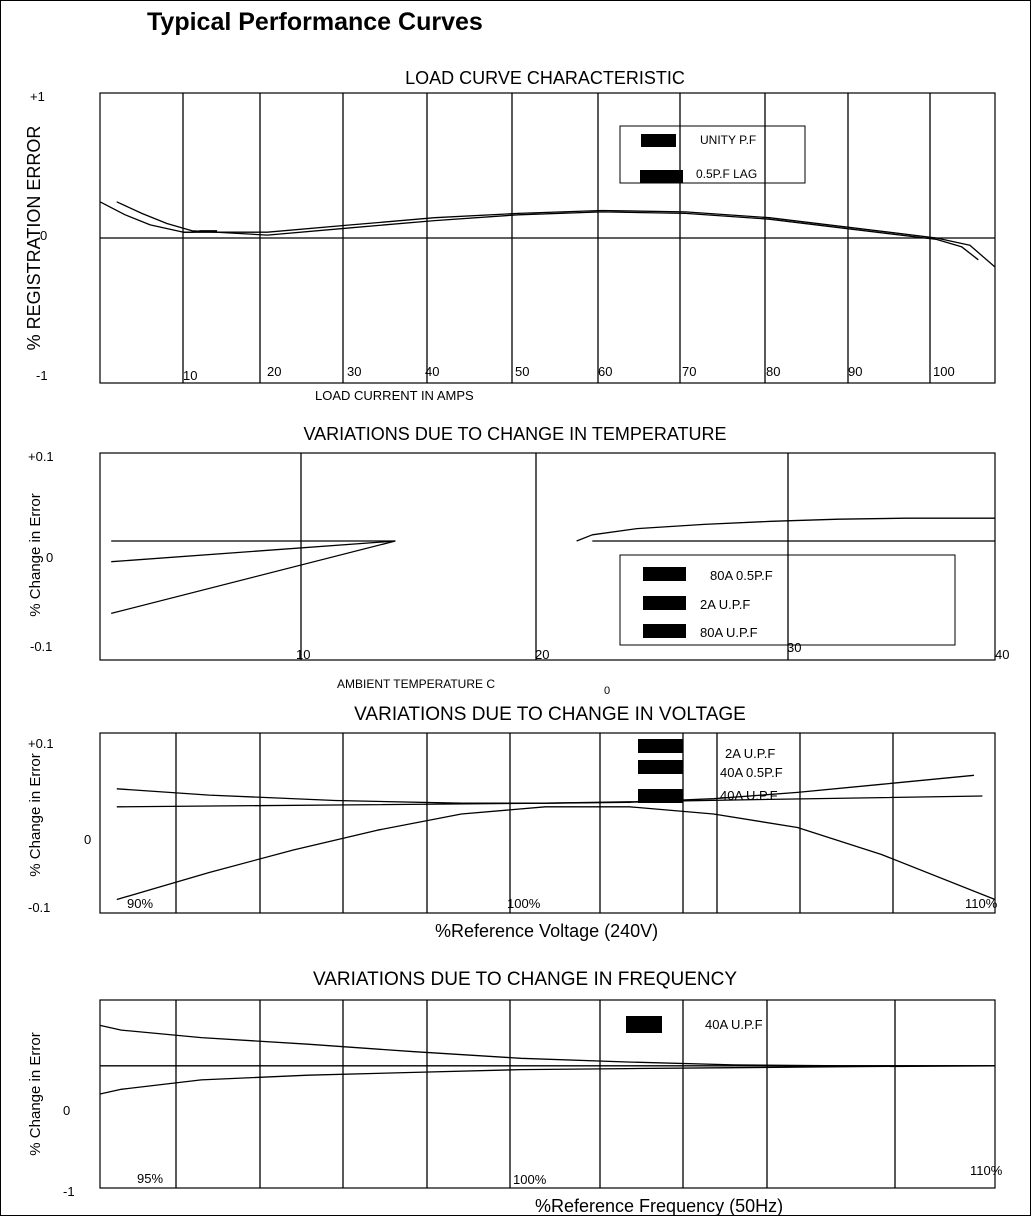 The image size is (1031, 1216). What do you see at coordinates (37, 96) in the screenshot?
I see `y-tick-label: +1` at bounding box center [37, 96].